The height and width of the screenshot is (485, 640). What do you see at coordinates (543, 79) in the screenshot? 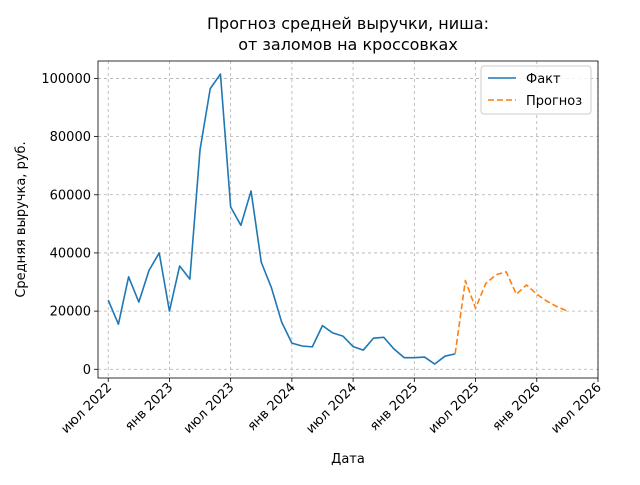
I see `legend-label-fact: Факт` at bounding box center [543, 79].